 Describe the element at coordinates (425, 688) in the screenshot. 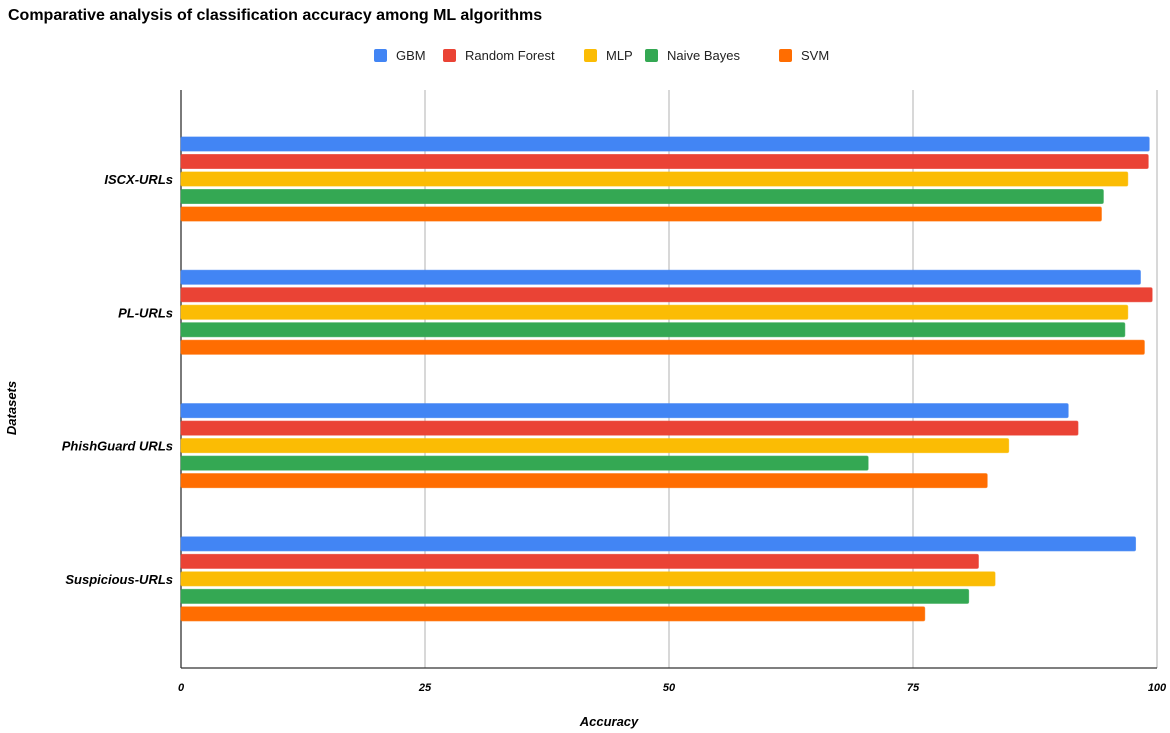

I see `x-tick-label: 25` at that location.